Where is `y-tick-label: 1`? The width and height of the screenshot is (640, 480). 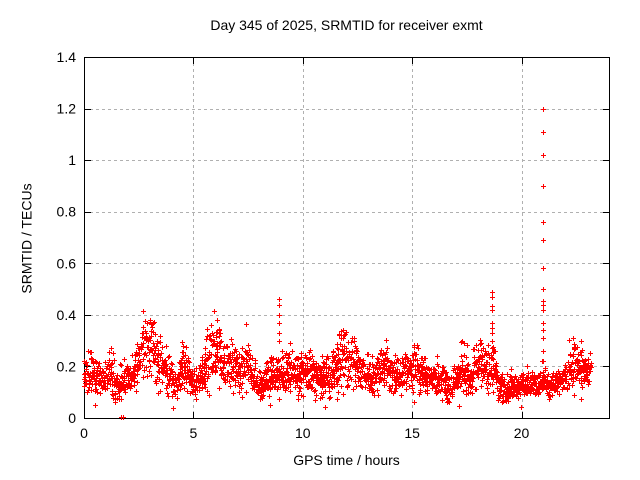
y-tick-label: 1 is located at coordinates (72, 160).